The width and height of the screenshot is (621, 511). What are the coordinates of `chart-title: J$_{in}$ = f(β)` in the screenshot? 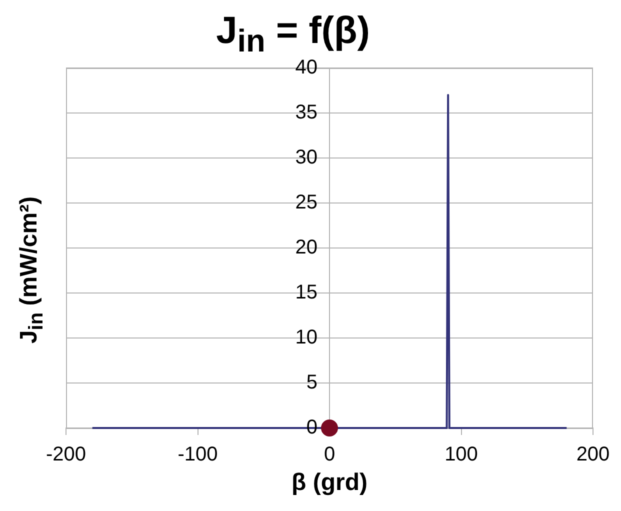 It's located at (293, 34).